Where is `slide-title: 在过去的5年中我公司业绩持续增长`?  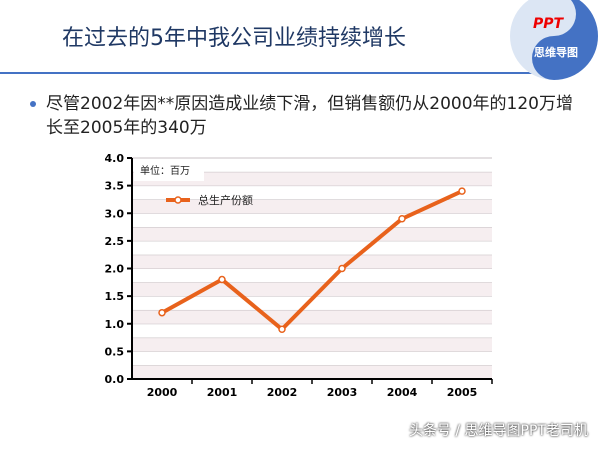 slide-title: 在过去的5年中我公司业绩持续增长 is located at coordinates (234, 38).